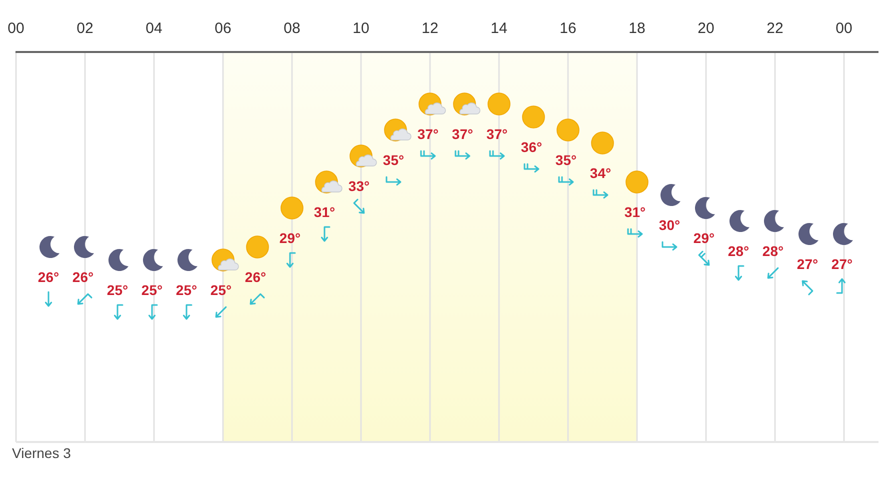 The width and height of the screenshot is (886, 482). What do you see at coordinates (531, 147) in the screenshot?
I see `data-label: 36°` at bounding box center [531, 147].